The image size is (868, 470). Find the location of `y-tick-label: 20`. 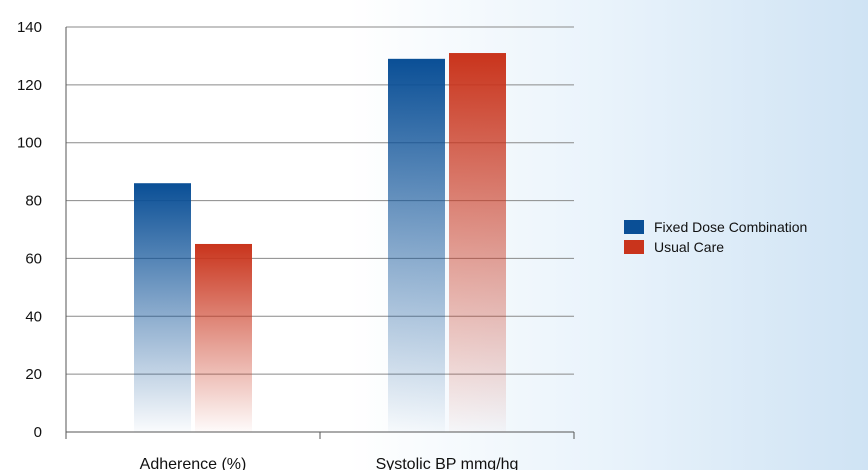

y-tick-label: 20 is located at coordinates (33, 374).